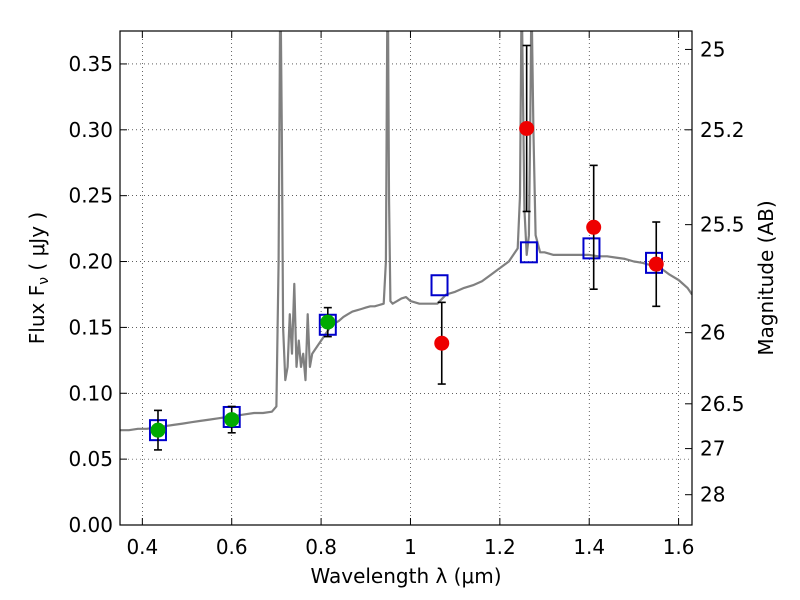 The height and width of the screenshot is (600, 800). I want to click on y2-tick-label: 27, so click(712, 449).